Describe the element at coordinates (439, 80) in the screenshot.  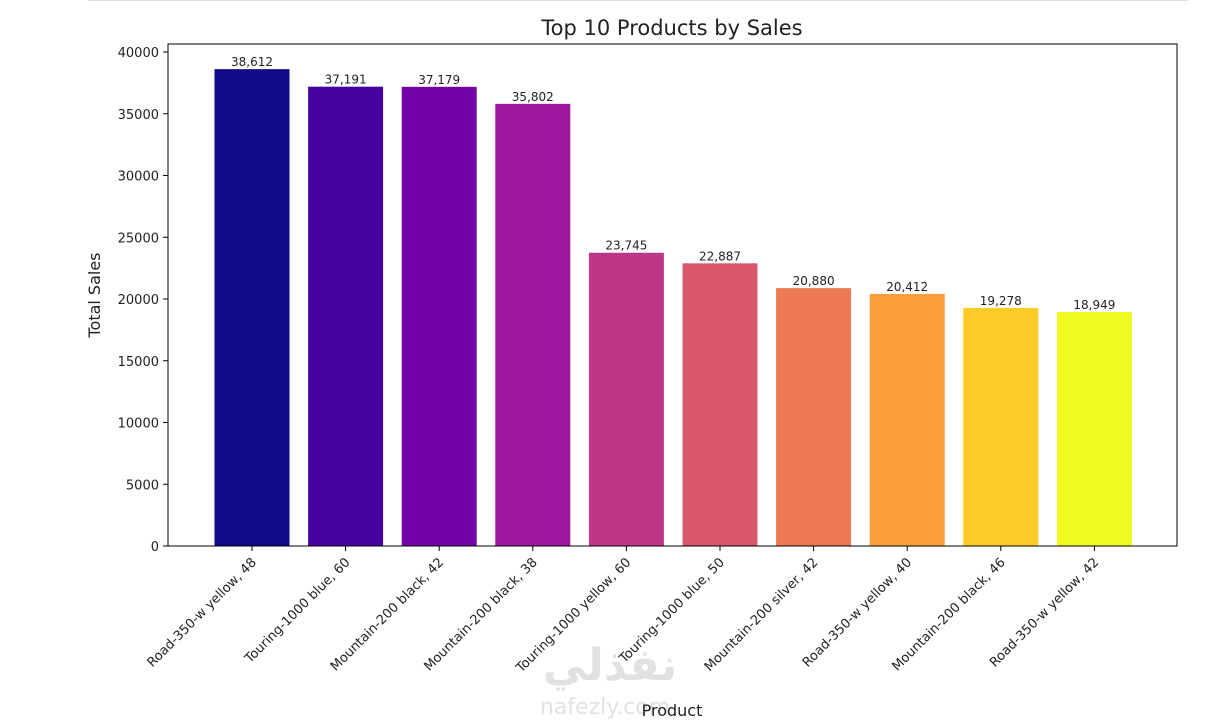
I see `bar-data-label: 37,179` at that location.